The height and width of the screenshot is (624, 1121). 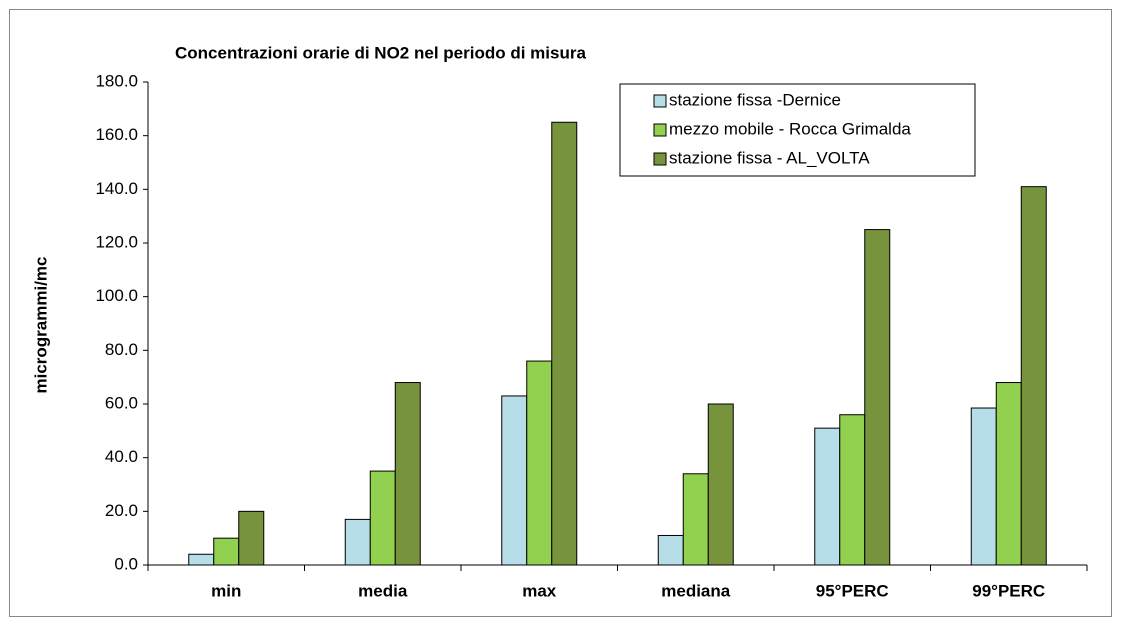 What do you see at coordinates (121, 402) in the screenshot?
I see `y-tick-label: 60.0` at bounding box center [121, 402].